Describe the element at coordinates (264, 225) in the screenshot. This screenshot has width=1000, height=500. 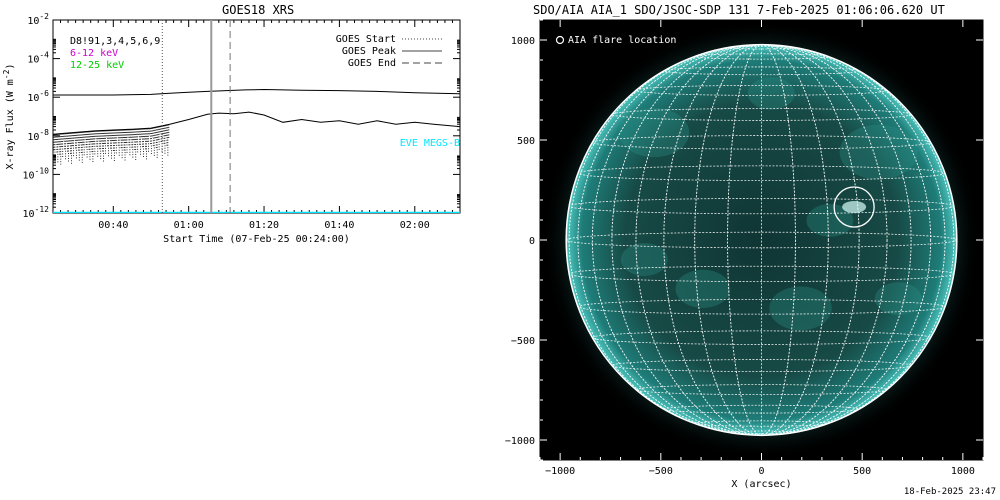
I see `x-tick-label: 01:20` at that location.